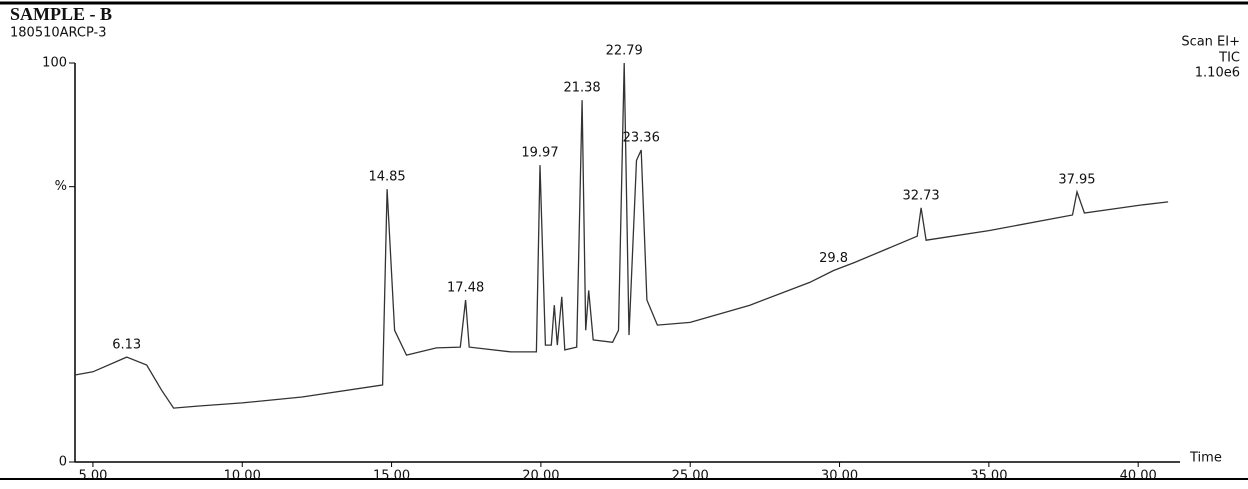 This screenshot has height=489, width=1248. I want to click on y-tick-label: 100, so click(54, 63).